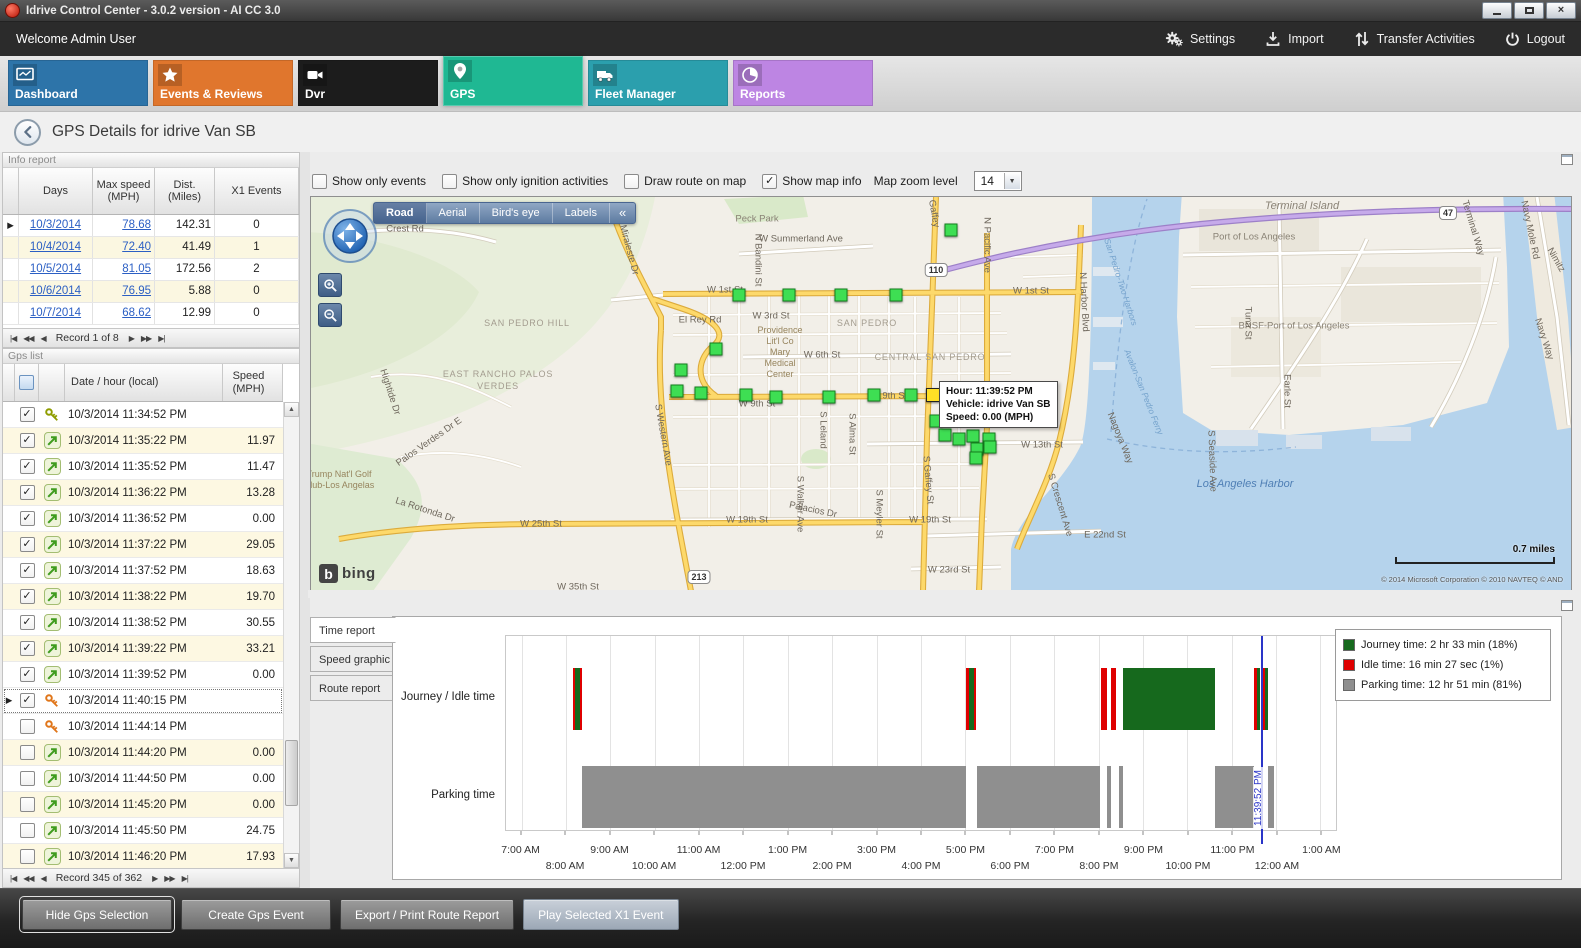 The width and height of the screenshot is (1581, 948). What do you see at coordinates (146, 338) in the screenshot?
I see `info-next-page-button: ▶▶` at bounding box center [146, 338].